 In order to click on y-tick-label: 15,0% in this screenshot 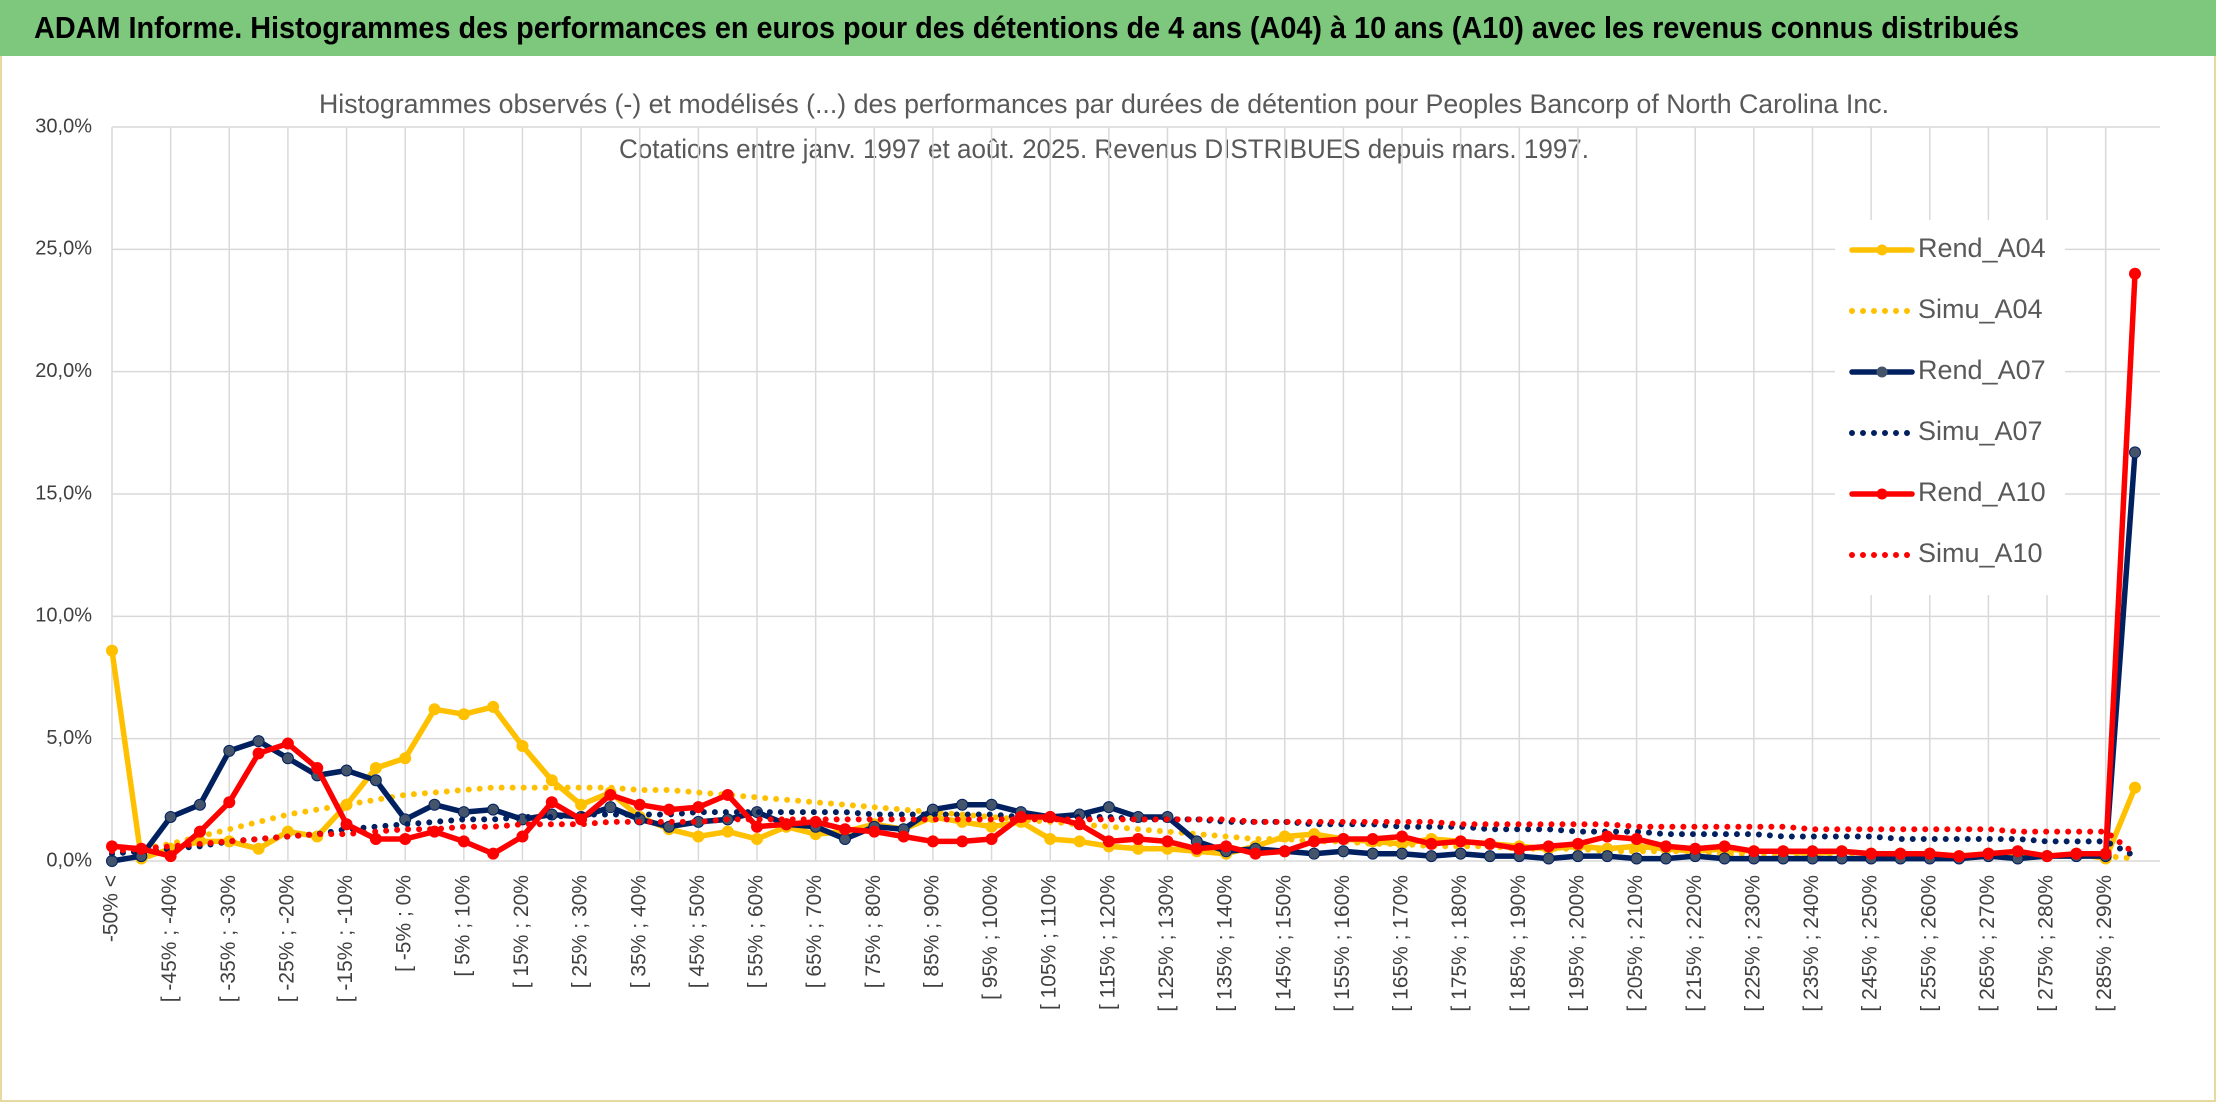, I will do `click(63, 493)`.